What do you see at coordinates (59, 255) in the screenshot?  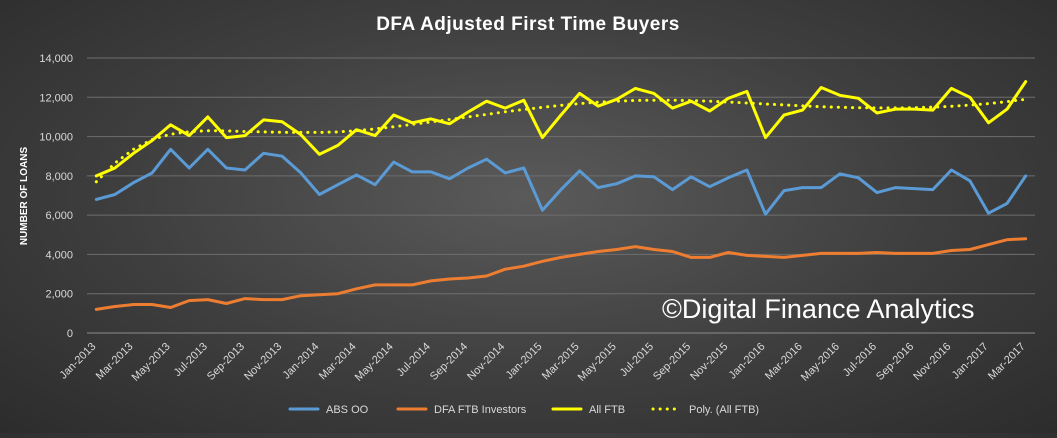 I see `y-tick-label: 4,000` at bounding box center [59, 255].